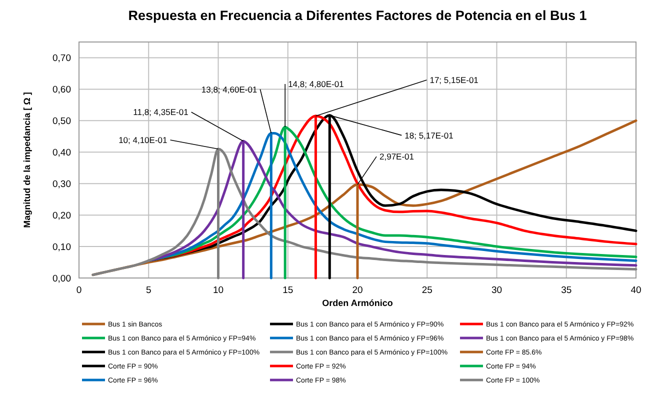 This screenshot has height=403, width=656. I want to click on y-tick-label: 0,40, so click(61, 153).